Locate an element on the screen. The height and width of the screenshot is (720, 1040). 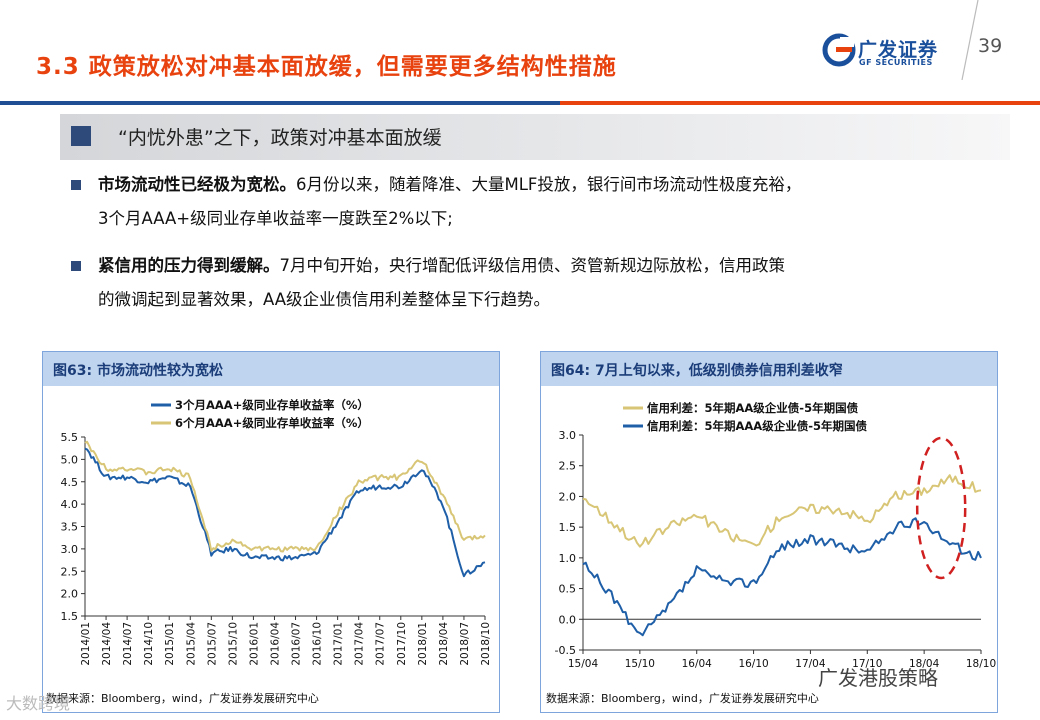
watermark-right: 广发港股策略 is located at coordinates (878, 678).